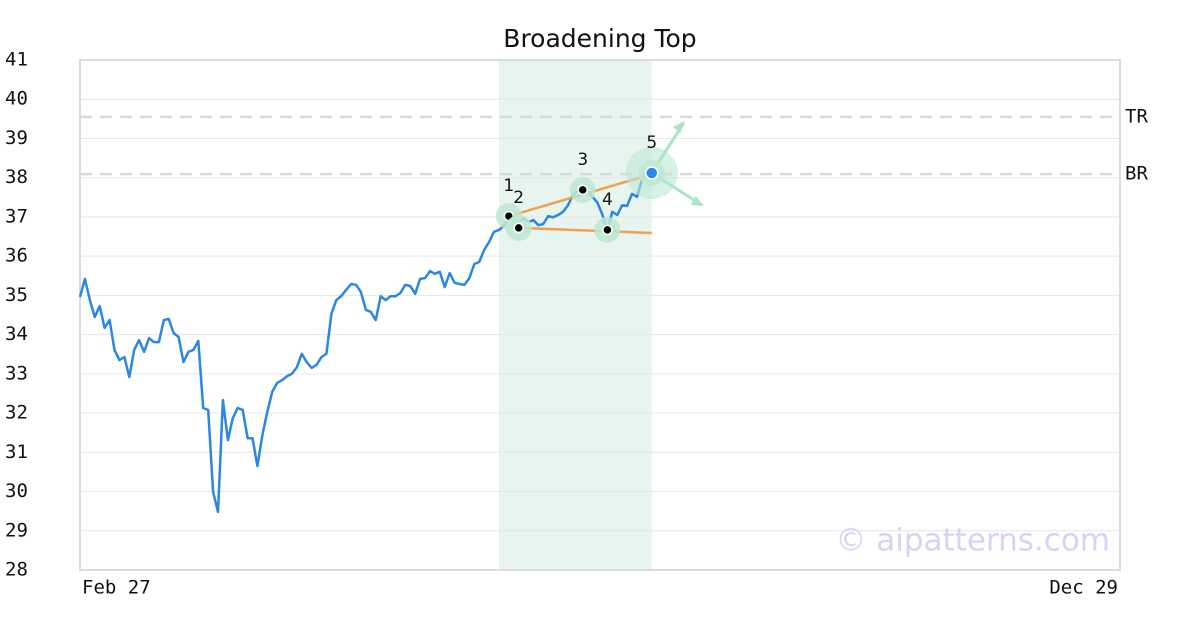 This screenshot has height=630, width=1200. What do you see at coordinates (16, 138) in the screenshot?
I see `y-tick-label: 39` at bounding box center [16, 138].